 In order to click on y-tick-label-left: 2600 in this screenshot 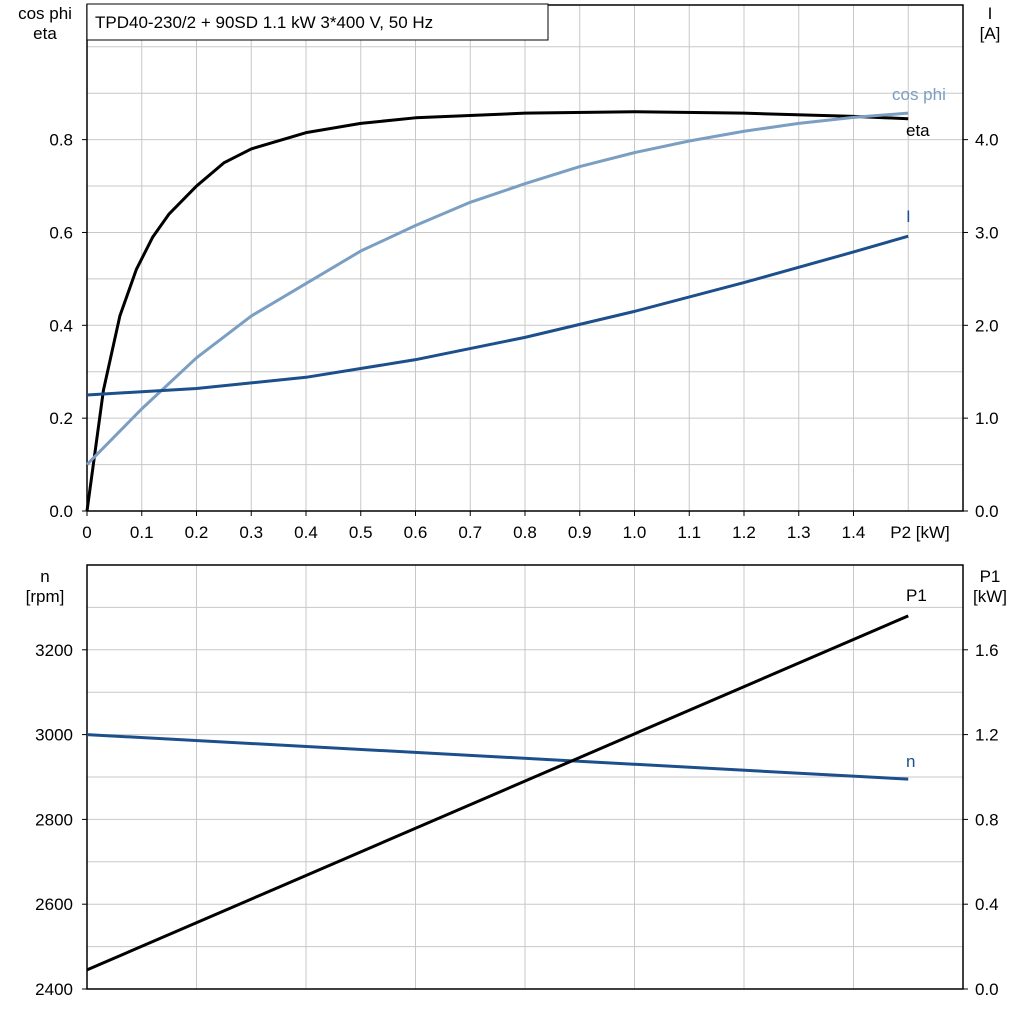, I will do `click(54, 904)`.